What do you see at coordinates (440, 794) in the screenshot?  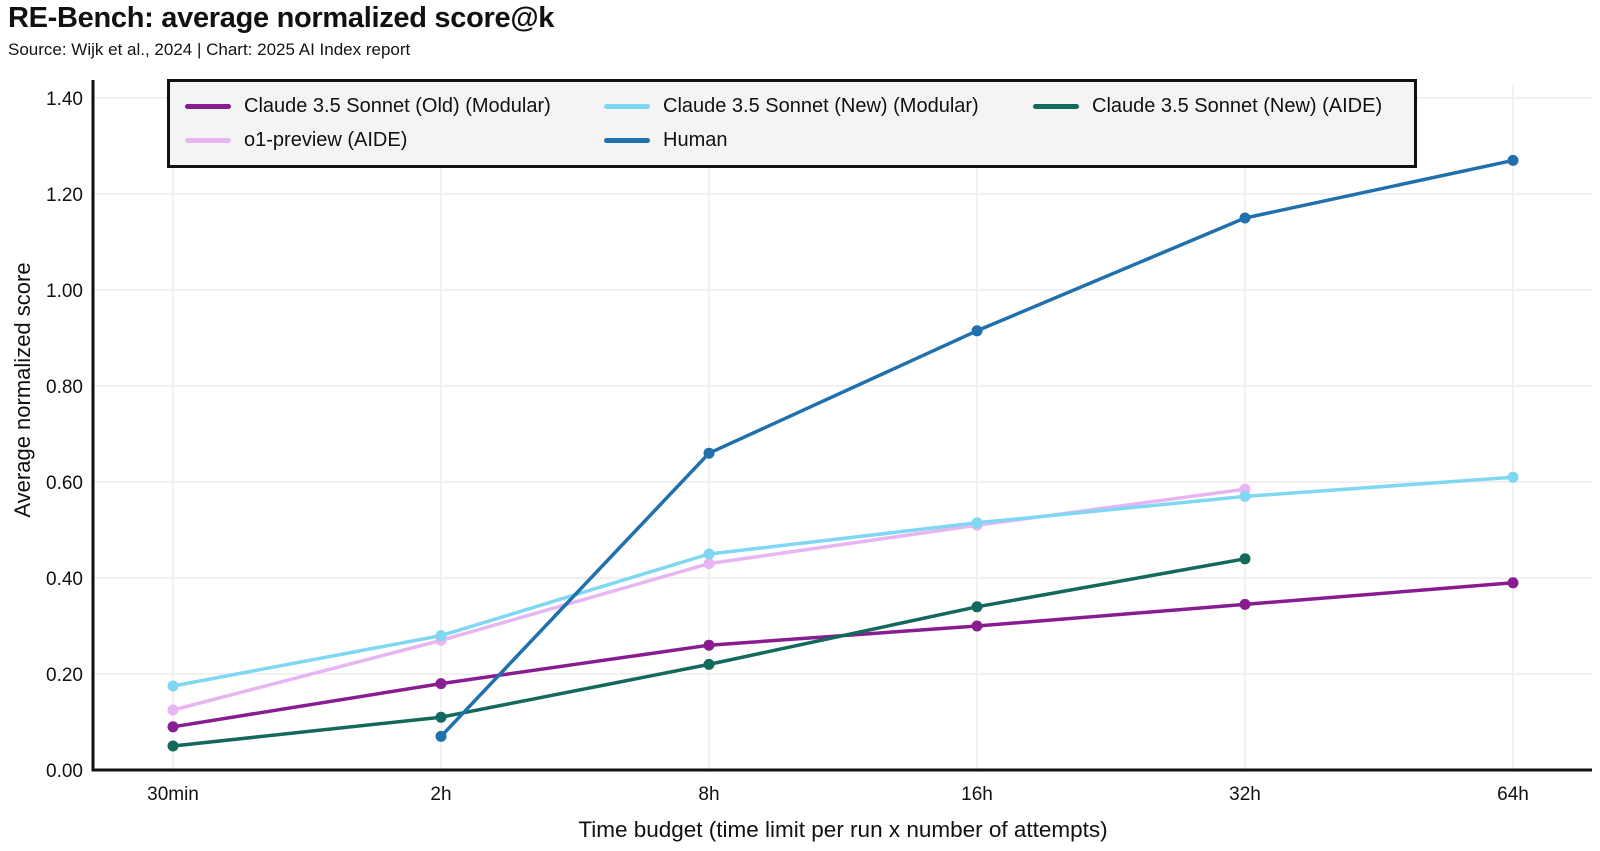 I see `x-tick-label: 2h` at bounding box center [440, 794].